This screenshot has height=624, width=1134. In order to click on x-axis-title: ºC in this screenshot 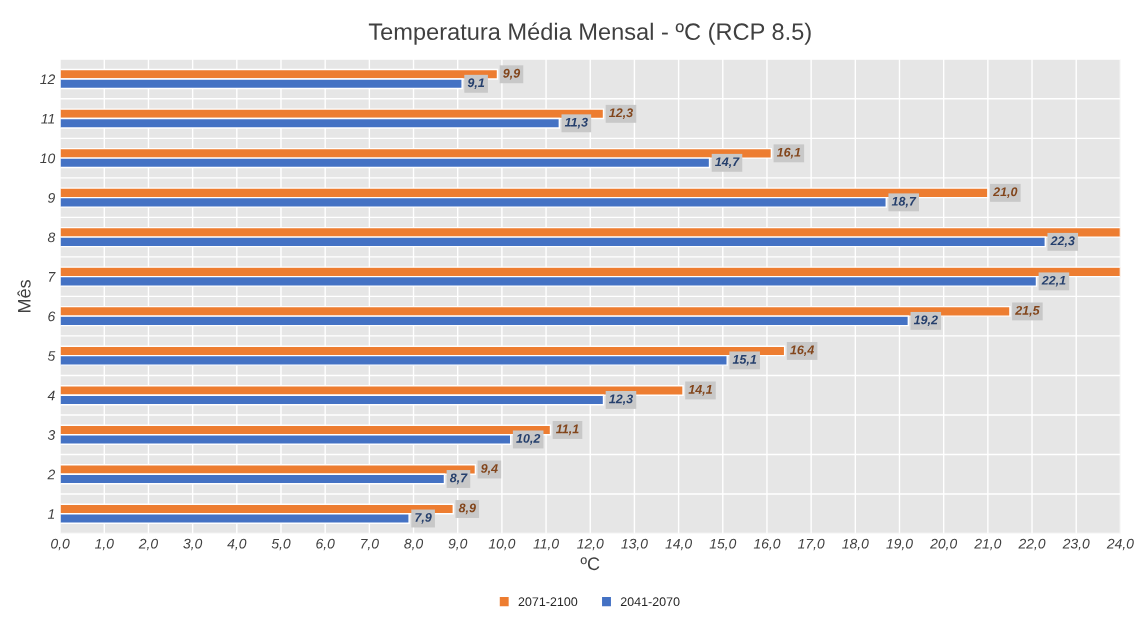, I will do `click(590, 564)`.